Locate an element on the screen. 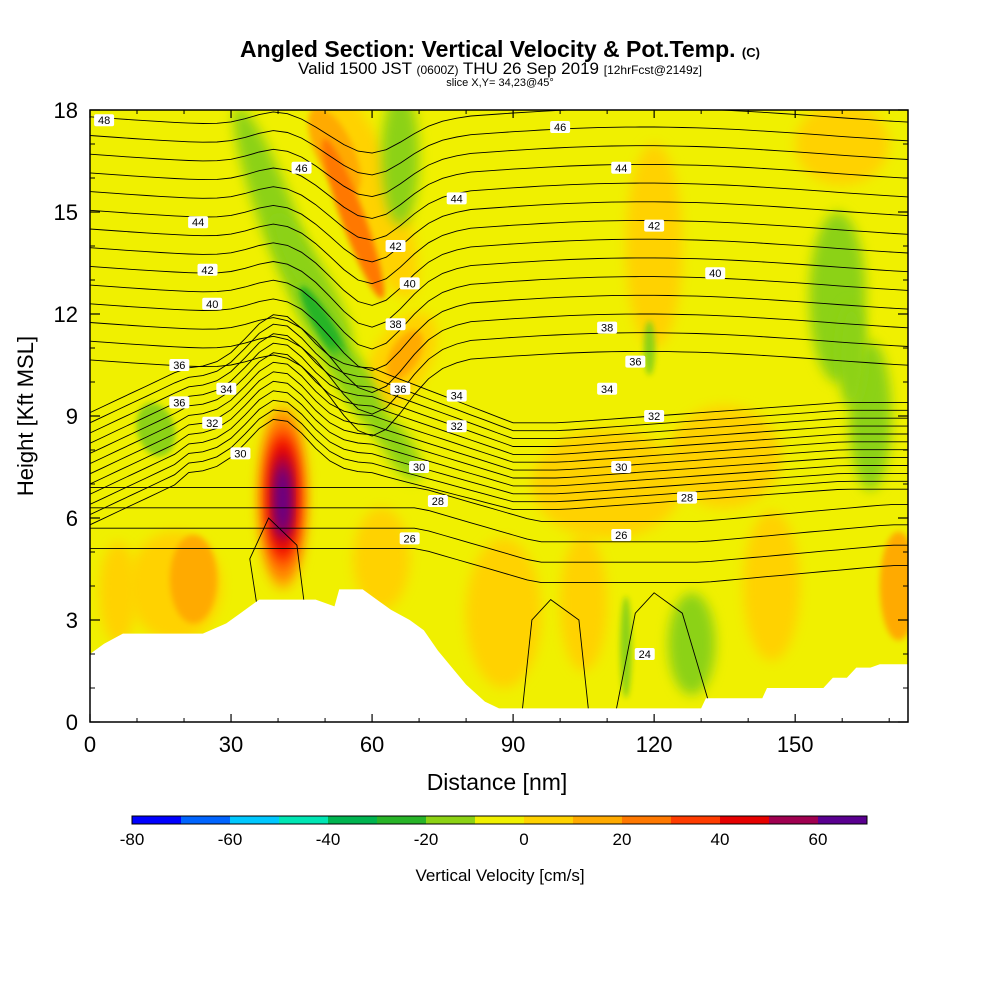 The image size is (1000, 1000). colorbar-tick-label: -80 is located at coordinates (132, 839).